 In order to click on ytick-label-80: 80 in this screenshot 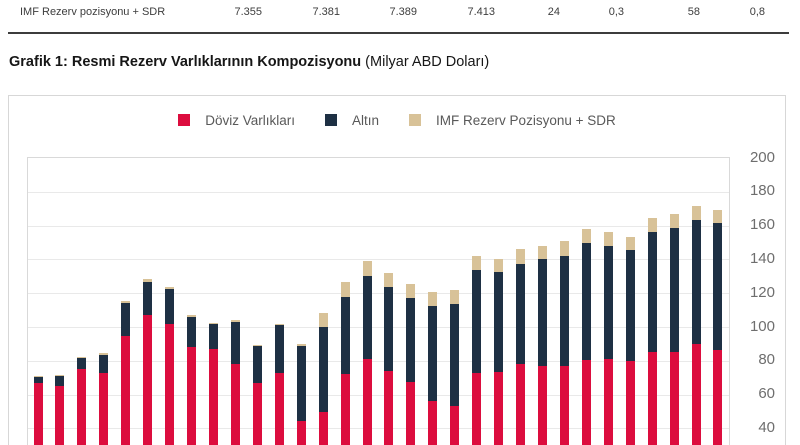, I will do `click(766, 360)`.